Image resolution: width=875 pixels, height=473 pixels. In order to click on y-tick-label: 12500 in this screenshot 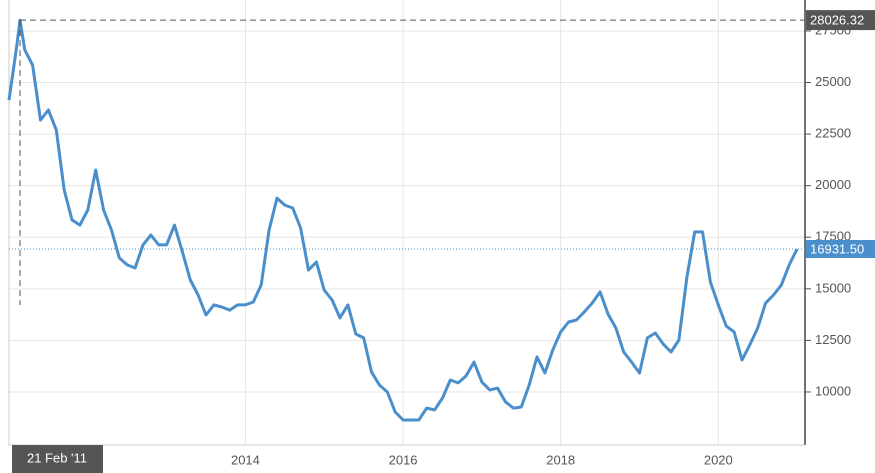, I will do `click(833, 339)`.